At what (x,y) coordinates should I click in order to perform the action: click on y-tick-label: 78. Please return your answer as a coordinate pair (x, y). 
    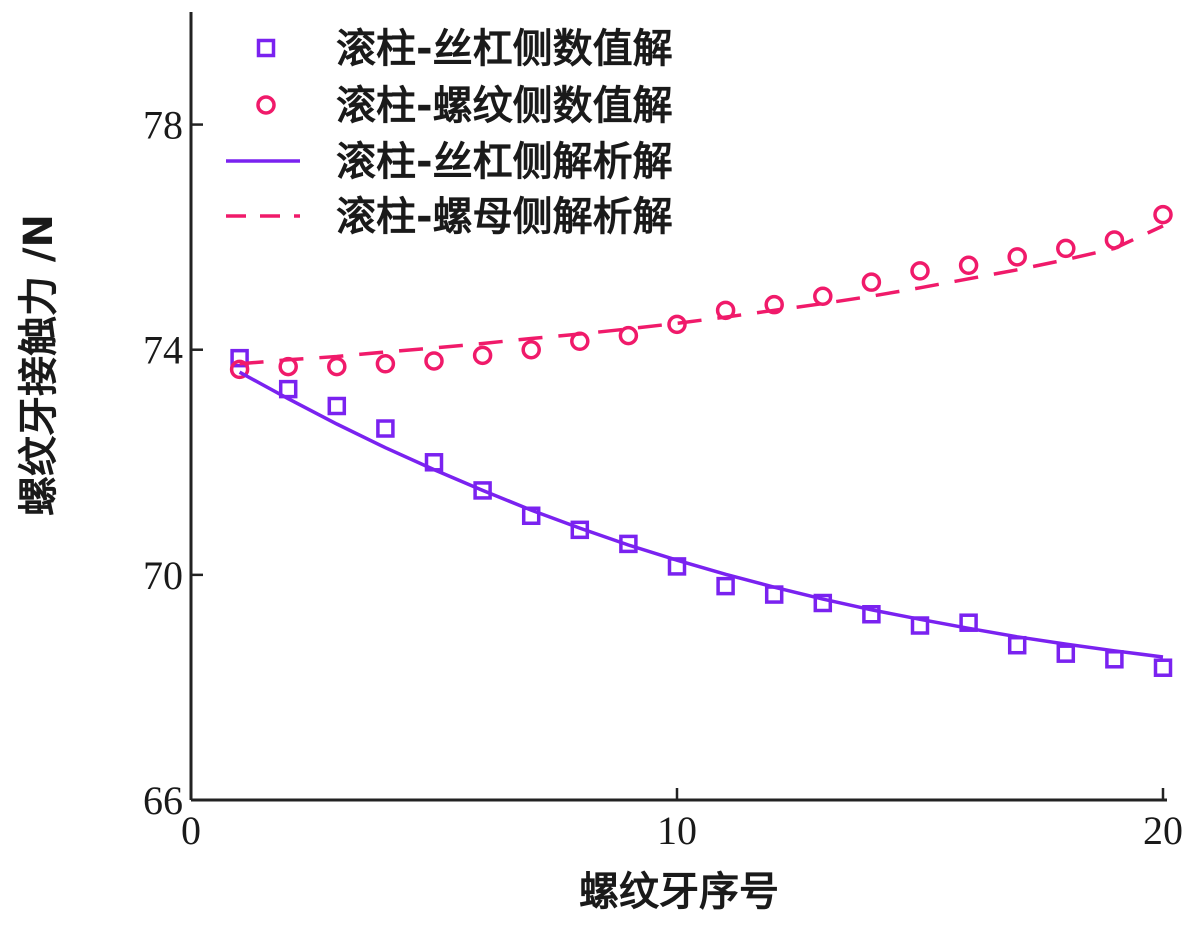
    Looking at the image, I should click on (163, 125).